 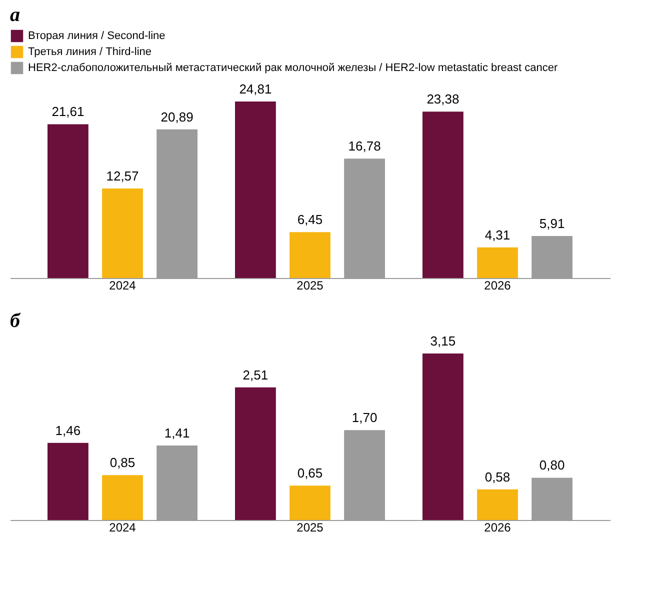 I want to click on data-label: 20,89, so click(x=177, y=116).